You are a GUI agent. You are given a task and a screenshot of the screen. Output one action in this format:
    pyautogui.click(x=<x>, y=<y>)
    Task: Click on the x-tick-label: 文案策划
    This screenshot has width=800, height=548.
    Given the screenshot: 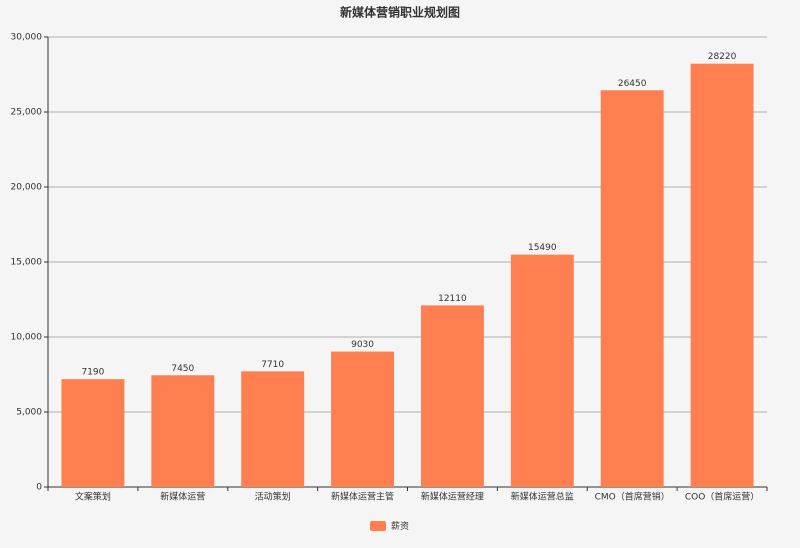 What is the action you would take?
    pyautogui.click(x=93, y=497)
    